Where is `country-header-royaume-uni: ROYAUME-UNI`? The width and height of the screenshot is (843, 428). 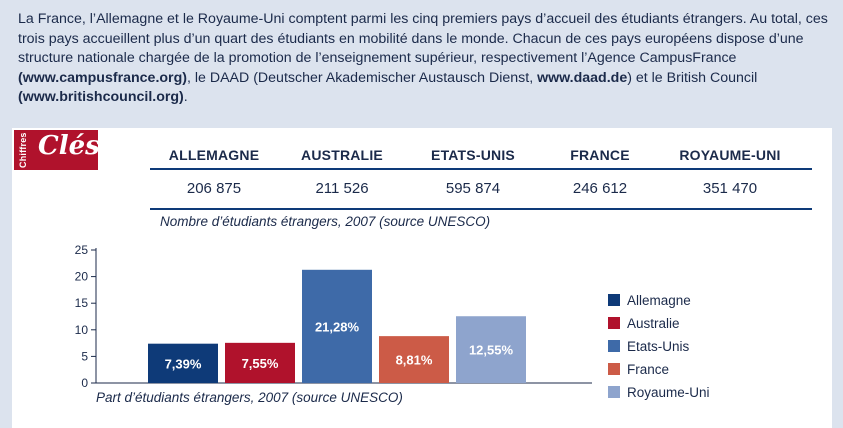
country-header-royaume-uni: ROYAUME-UNI is located at coordinates (730, 155).